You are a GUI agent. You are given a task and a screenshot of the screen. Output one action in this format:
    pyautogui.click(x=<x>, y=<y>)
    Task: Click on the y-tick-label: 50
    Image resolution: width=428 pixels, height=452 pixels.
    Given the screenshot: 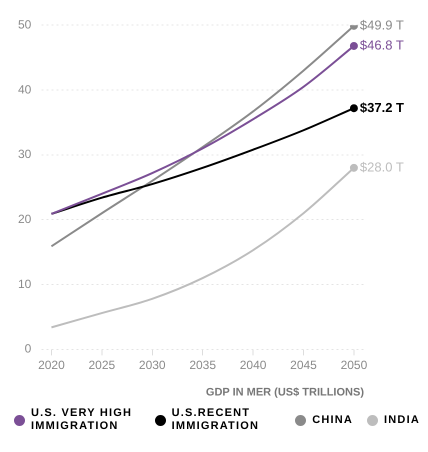 What is the action you would take?
    pyautogui.click(x=25, y=25)
    